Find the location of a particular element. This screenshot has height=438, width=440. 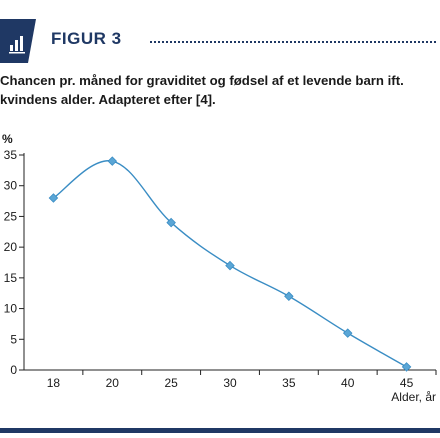

y-tick-label: 0 is located at coordinates (13, 370).